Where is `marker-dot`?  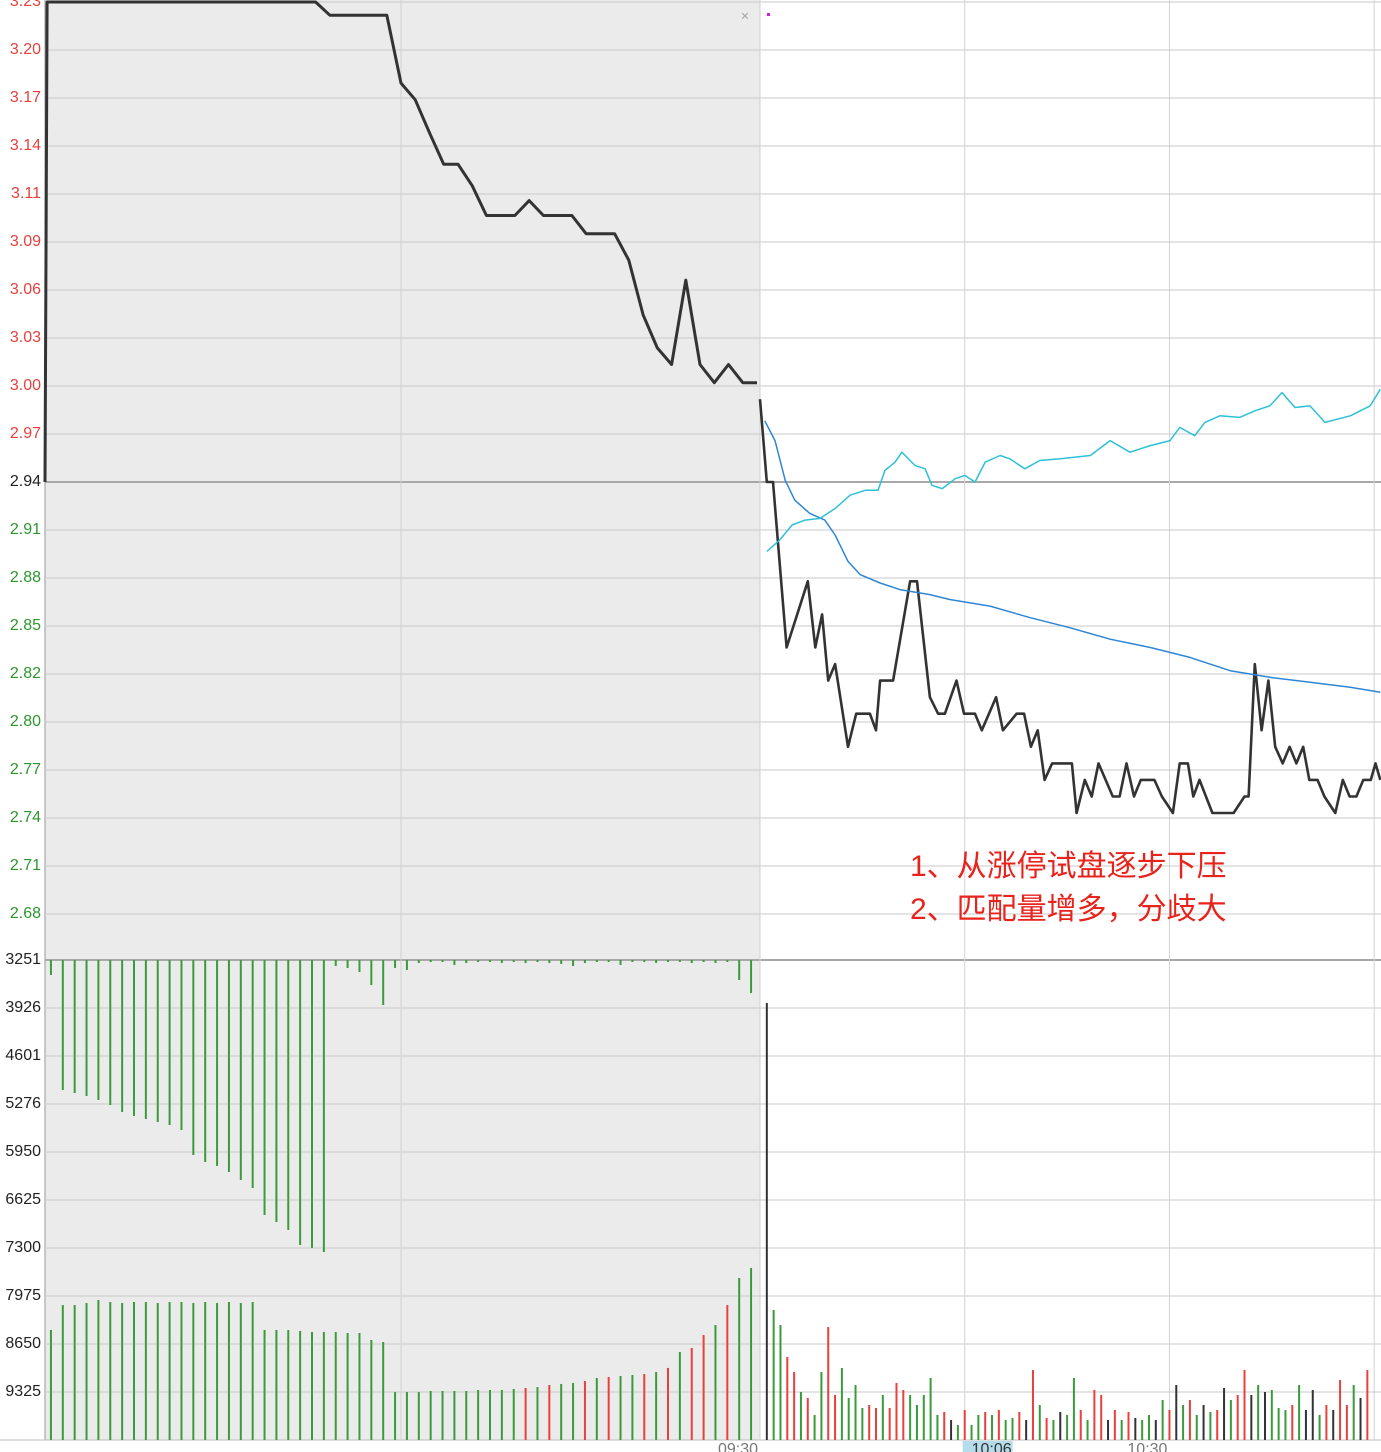
marker-dot is located at coordinates (768, 14).